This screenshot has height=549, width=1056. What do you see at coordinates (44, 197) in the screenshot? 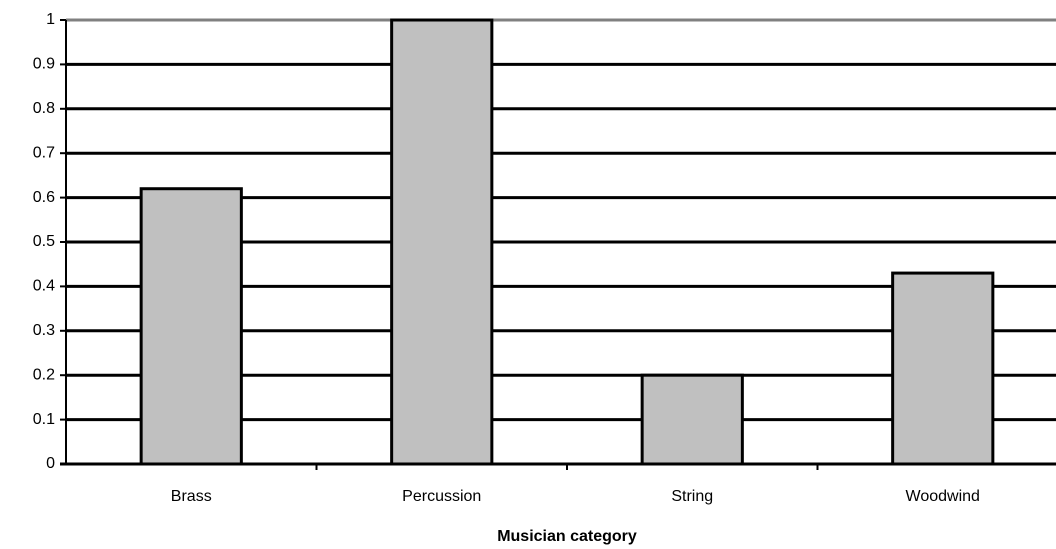
I see `y-tick-label: 0.6` at bounding box center [44, 197].